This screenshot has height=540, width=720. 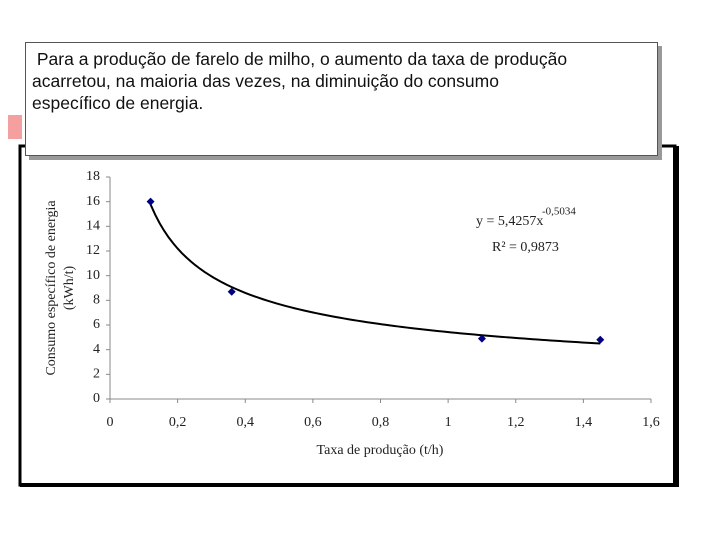 I want to click on trendline-equation: y = 5,4257x, so click(x=509, y=221).